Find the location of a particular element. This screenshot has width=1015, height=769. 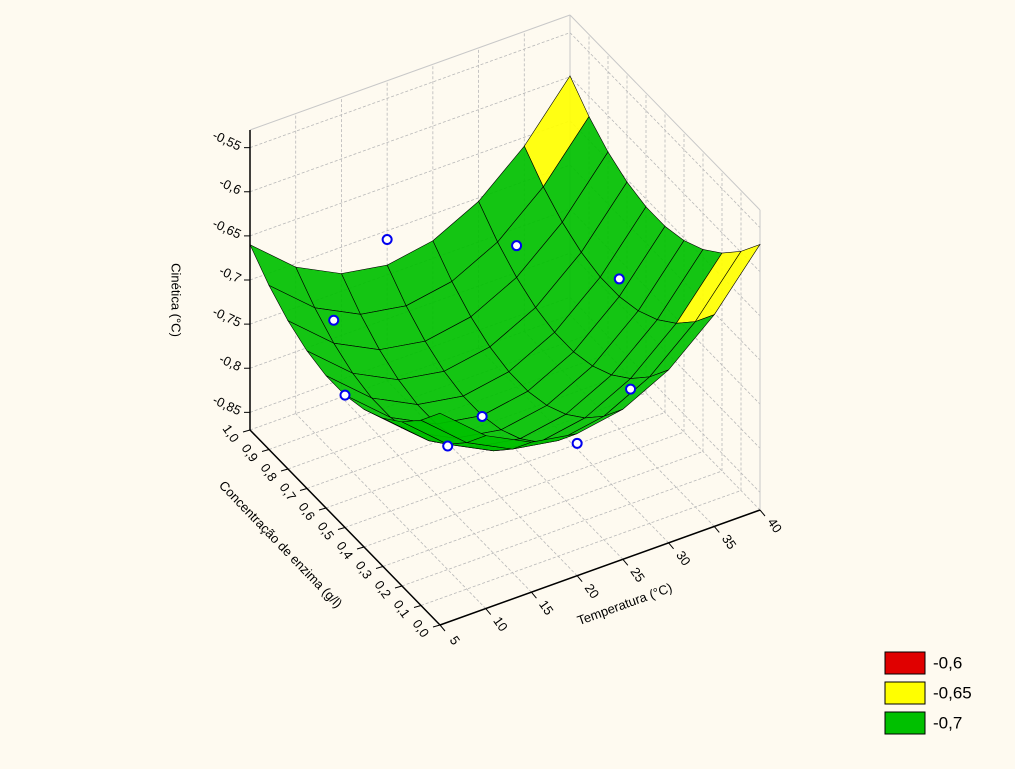

y-axis-title: Concentração de enzima (g/l) is located at coordinates (280, 544).